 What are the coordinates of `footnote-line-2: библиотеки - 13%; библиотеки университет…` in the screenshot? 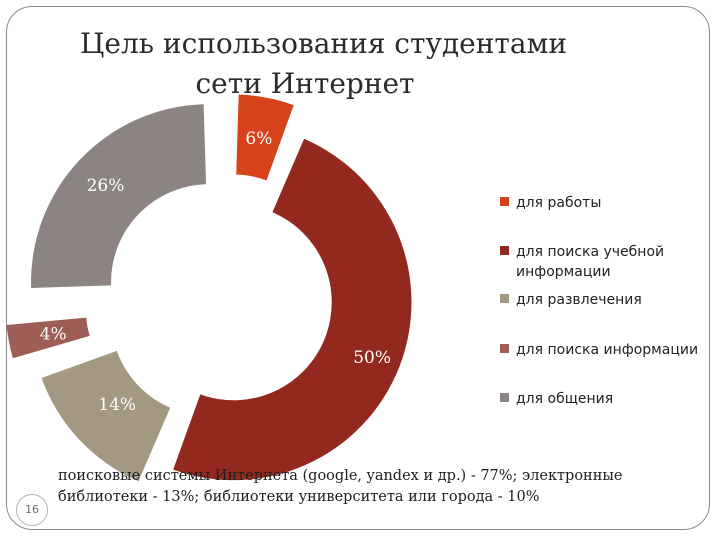 It's located at (299, 497).